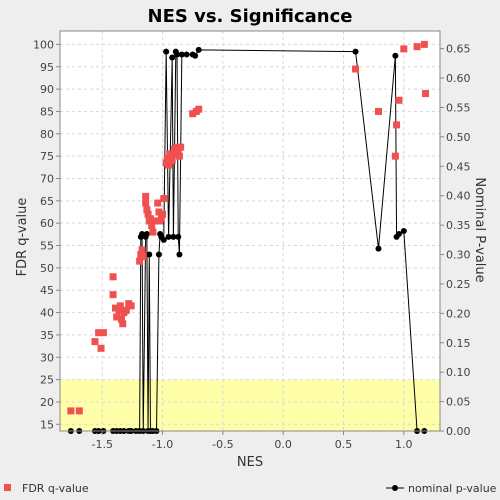 This screenshot has width=500, height=500. What do you see at coordinates (55, 488) in the screenshot?
I see `legend-fdr-label: FDR q-value` at bounding box center [55, 488].